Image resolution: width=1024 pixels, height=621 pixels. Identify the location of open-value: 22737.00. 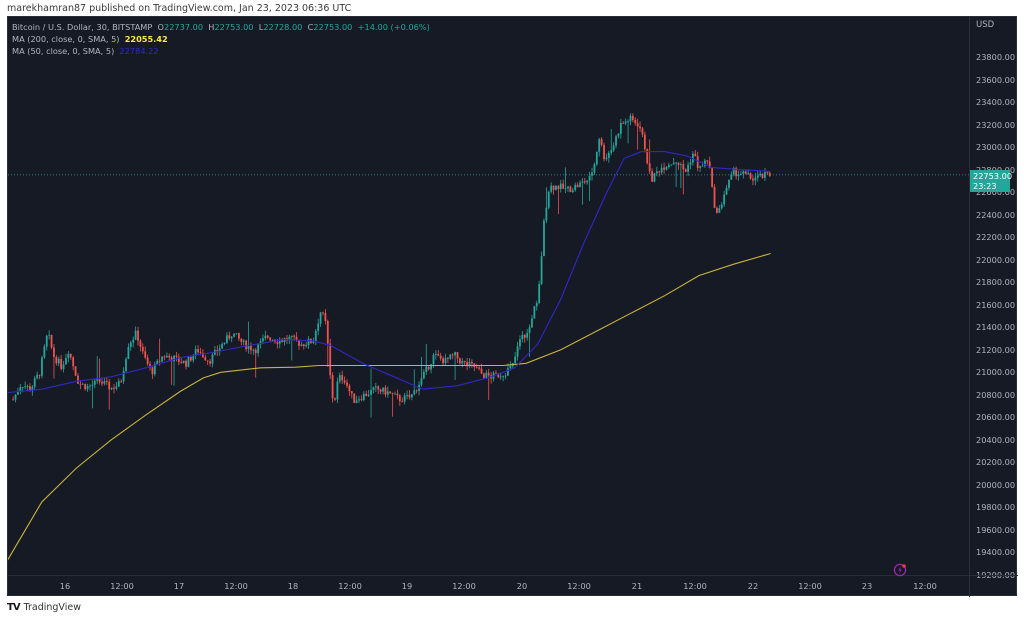
(183, 27).